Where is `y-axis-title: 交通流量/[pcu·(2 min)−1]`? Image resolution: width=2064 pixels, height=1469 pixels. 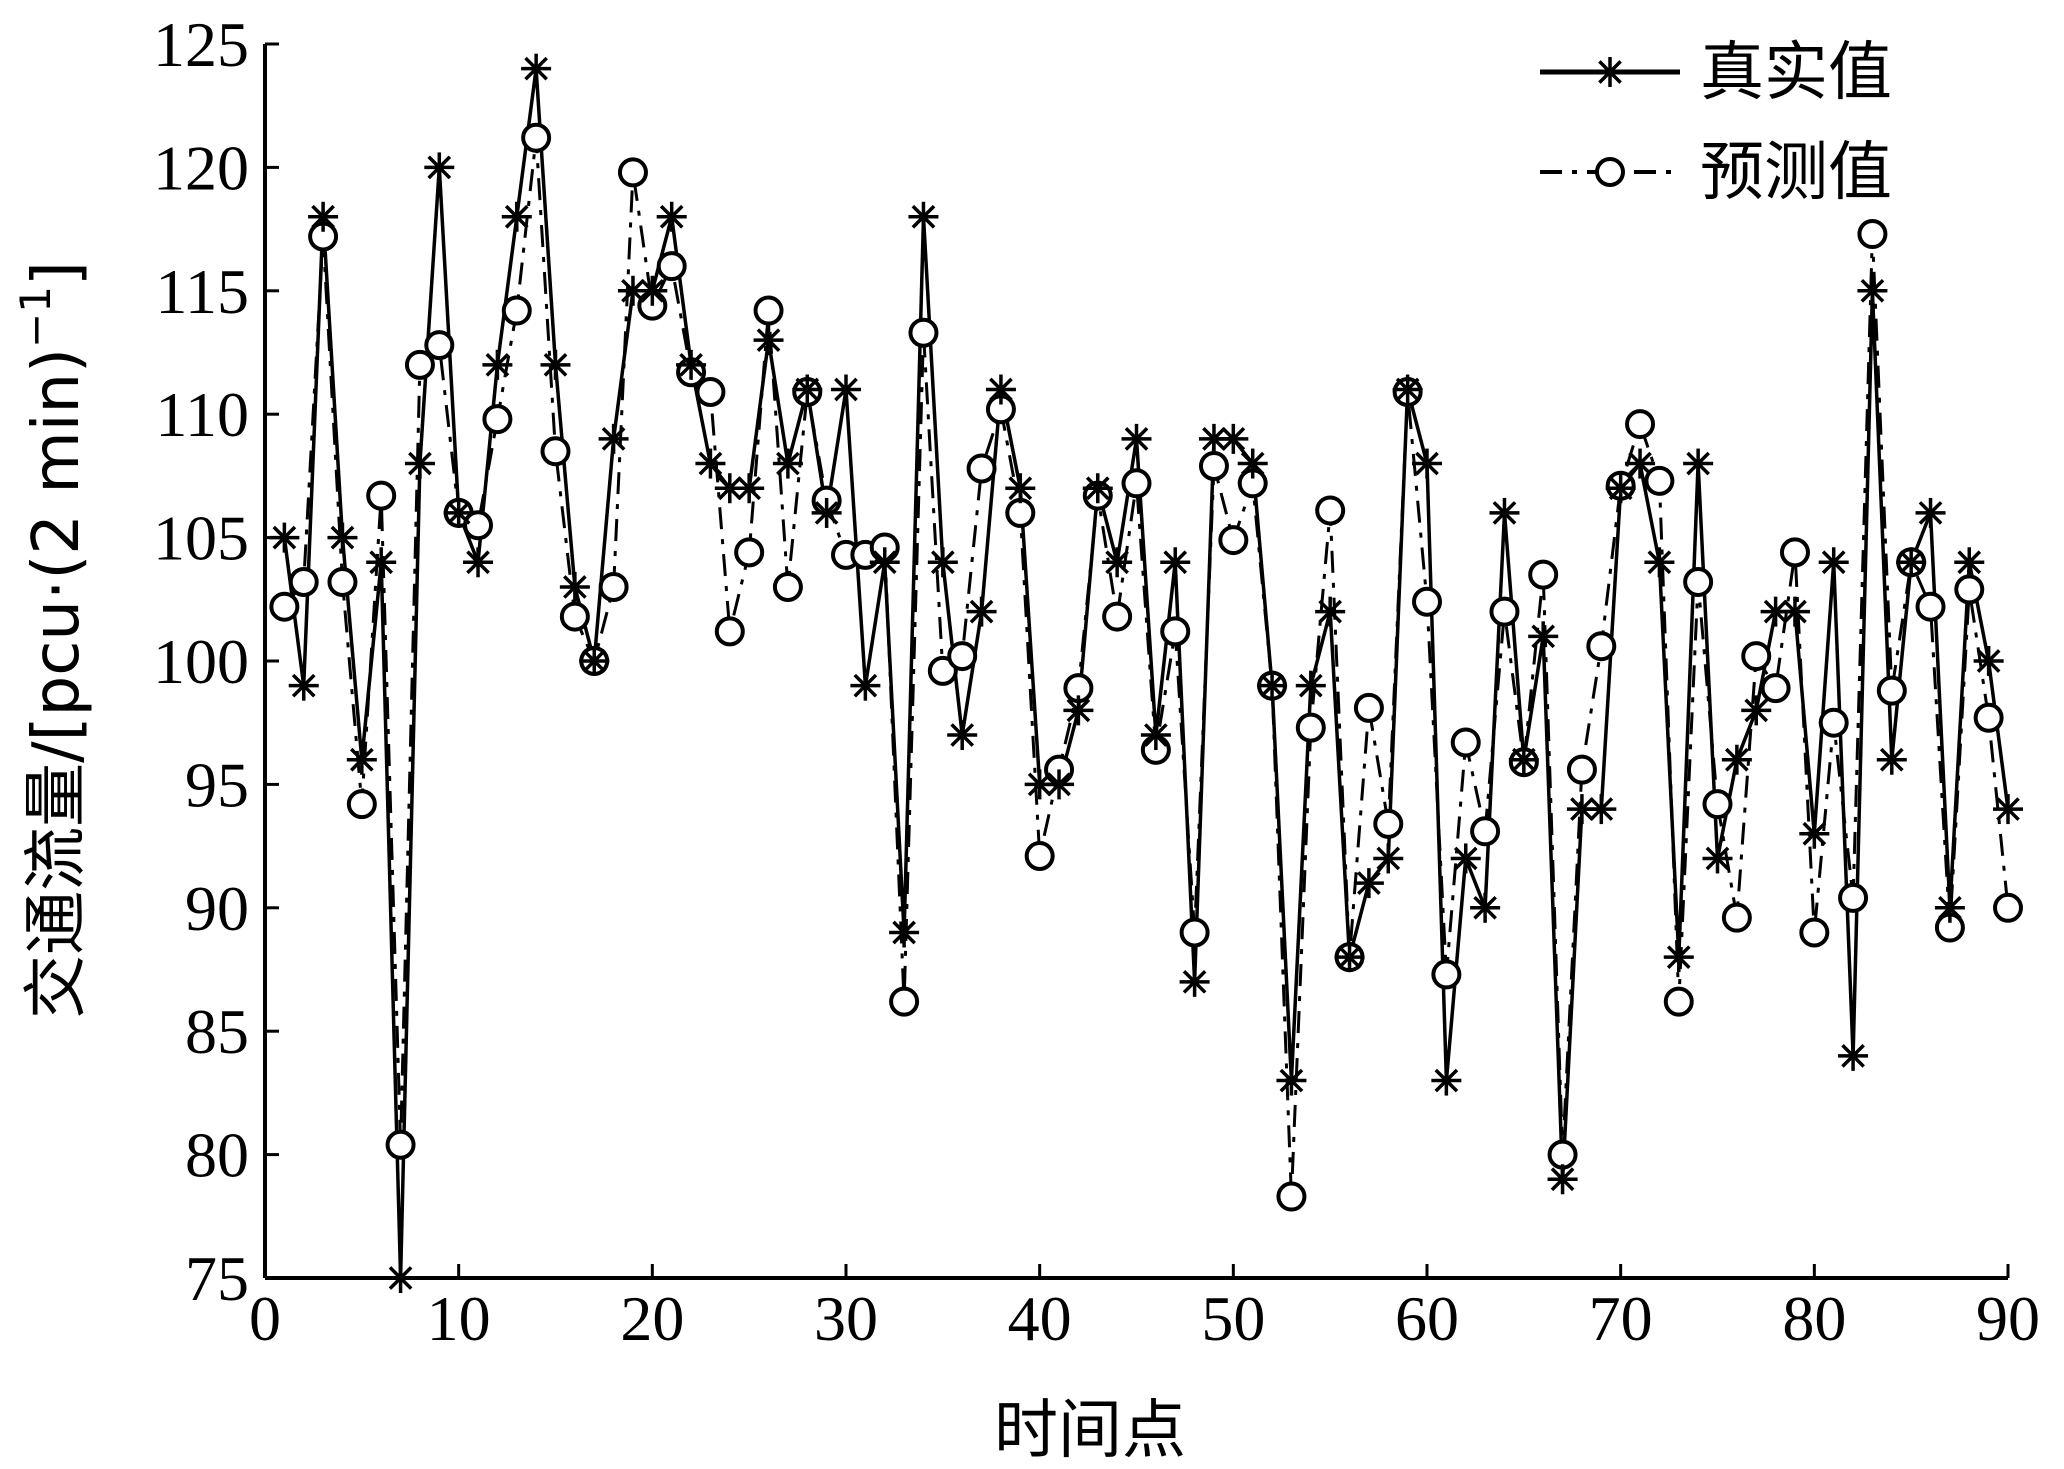 y-axis-title: 交通流量/[pcu·(2 min)−1] is located at coordinates (52, 640).